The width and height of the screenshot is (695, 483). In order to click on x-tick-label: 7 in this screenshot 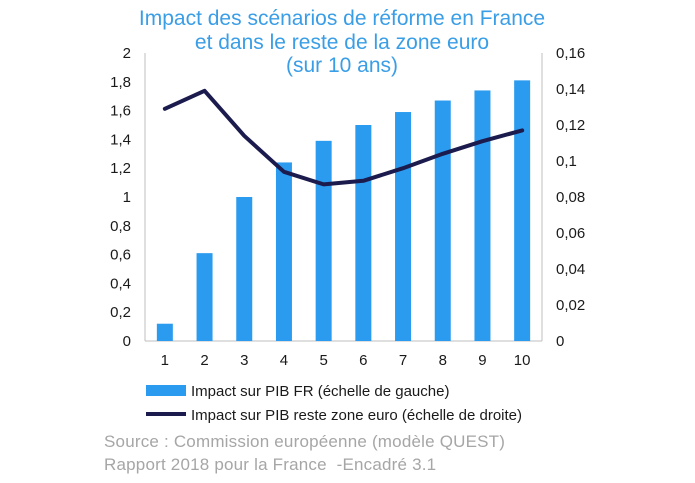, I will do `click(403, 360)`.